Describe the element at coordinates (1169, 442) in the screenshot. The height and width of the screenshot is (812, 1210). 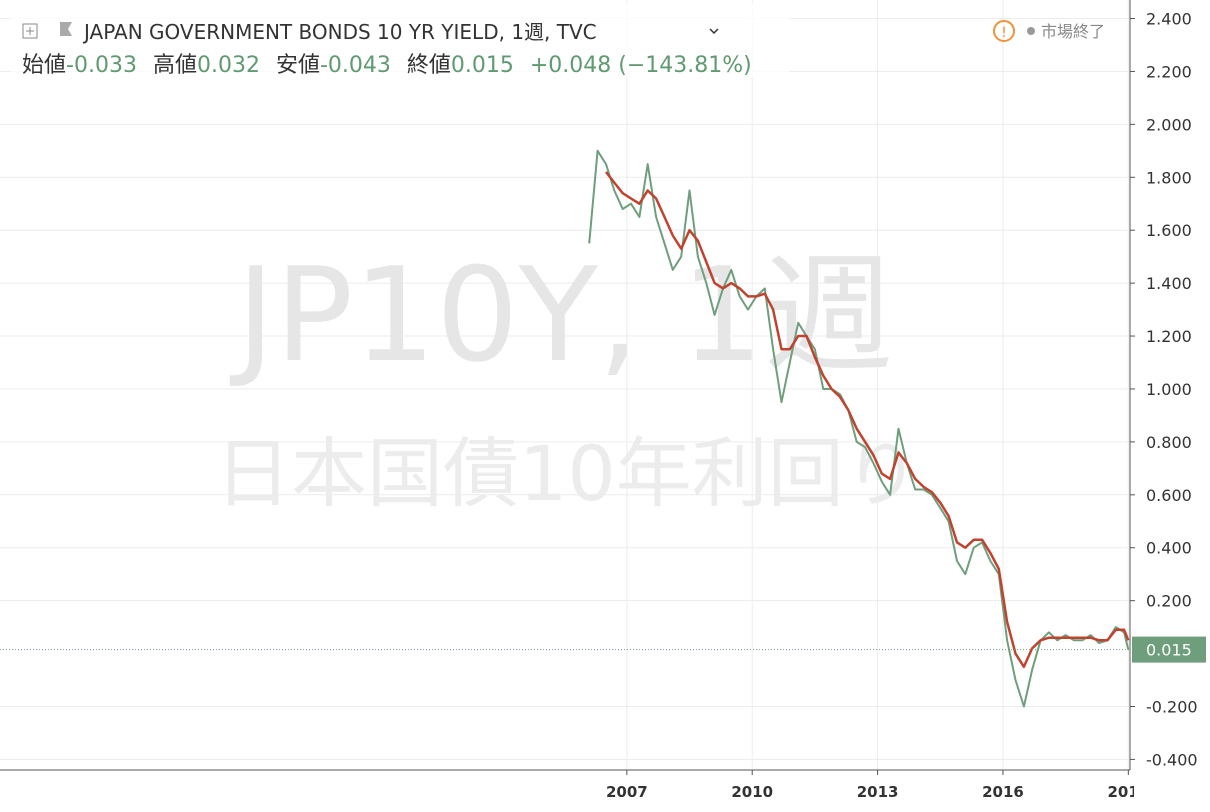
I see `y-tick-label: 0.800` at that location.